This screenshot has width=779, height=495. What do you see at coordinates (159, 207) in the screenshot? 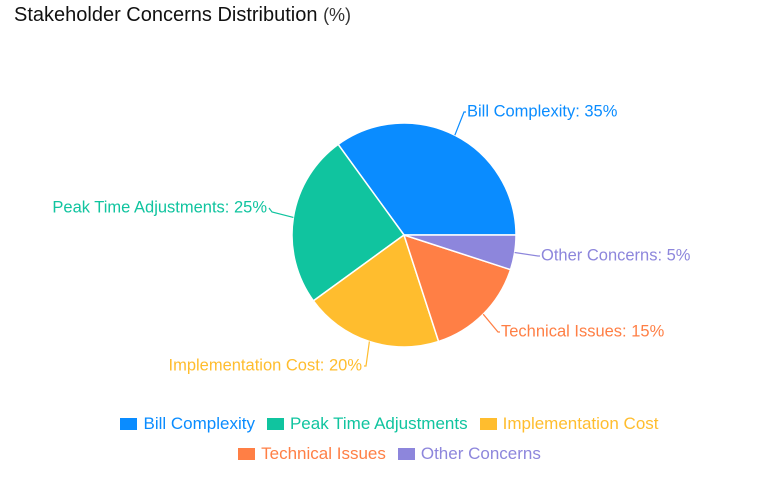
I see `slice-label-peak-time-adjustments: Peak Time Adjustments: 25%` at bounding box center [159, 207].